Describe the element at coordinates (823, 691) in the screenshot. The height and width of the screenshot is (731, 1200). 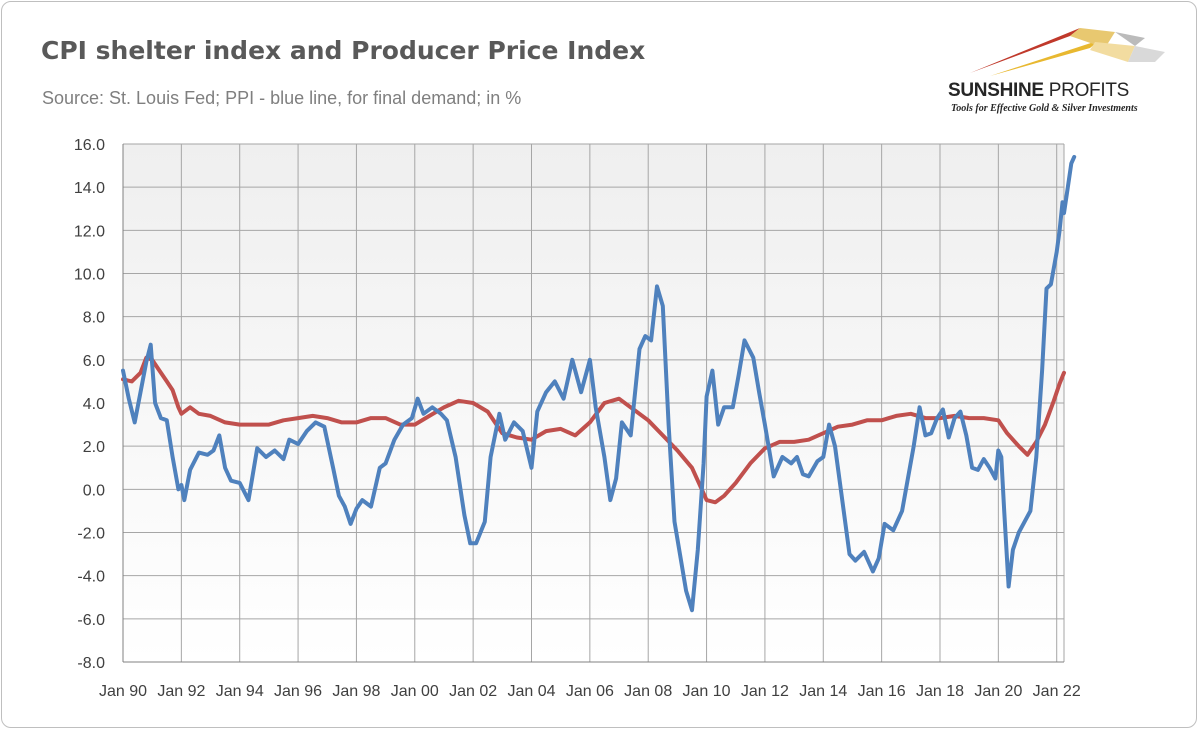
I see `x-tick-label: Jan 14` at that location.